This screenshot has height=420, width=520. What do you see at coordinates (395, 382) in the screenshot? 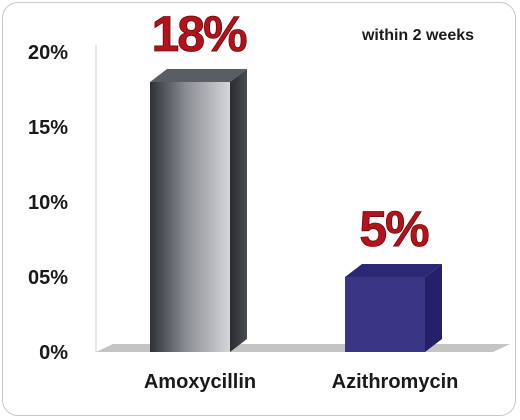
I see `category-label-azithromycin: Azithromycin` at bounding box center [395, 382].